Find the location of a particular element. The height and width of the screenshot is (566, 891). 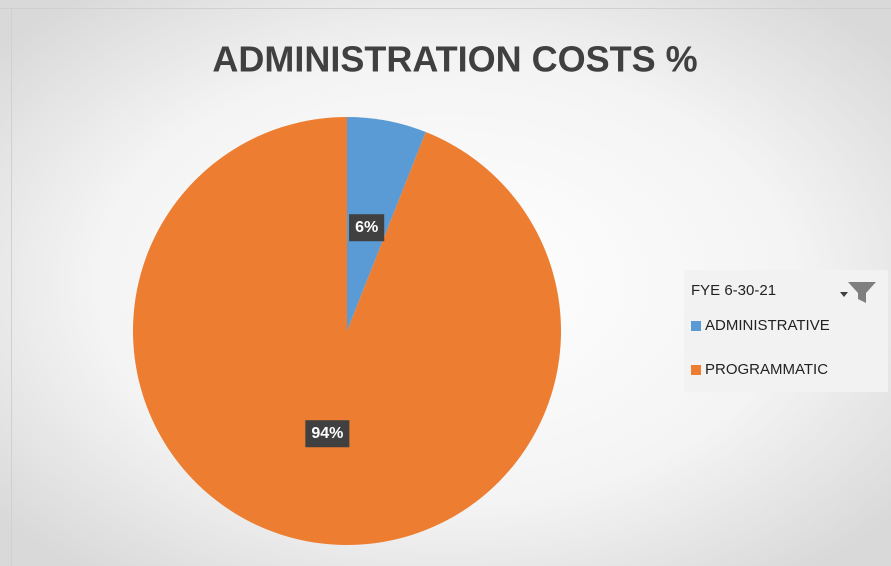

legend-box is located at coordinates (786, 331).